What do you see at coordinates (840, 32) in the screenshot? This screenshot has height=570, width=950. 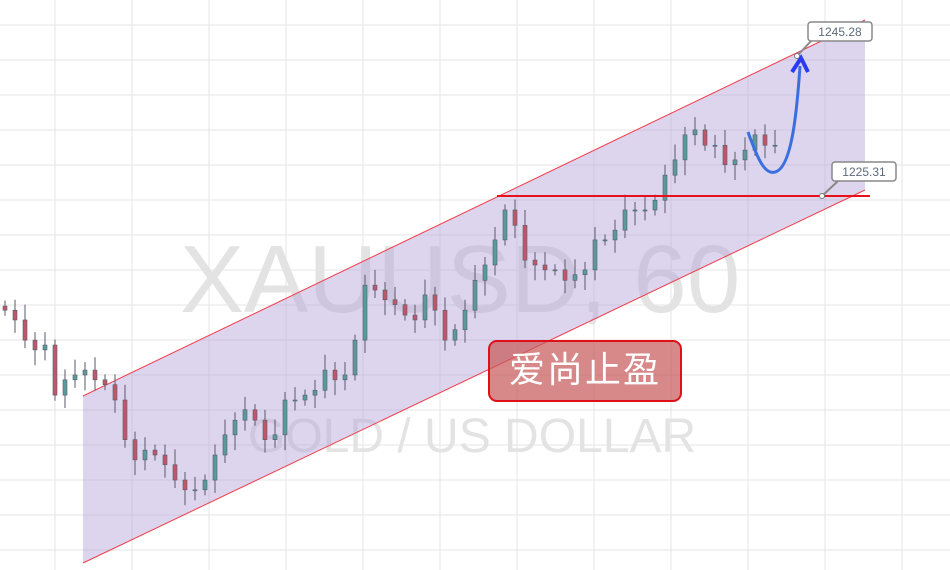 I see `target-price-text: 1245.28` at bounding box center [840, 32].